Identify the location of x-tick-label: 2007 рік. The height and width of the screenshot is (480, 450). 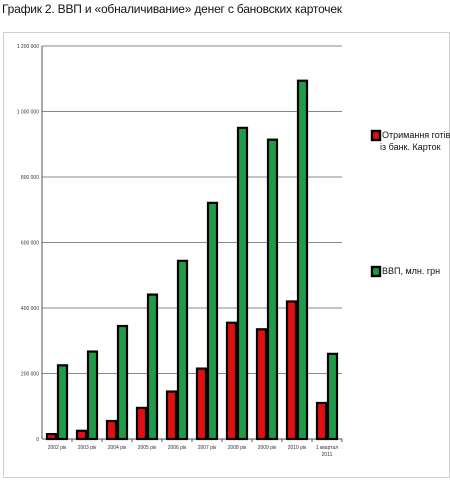
(207, 448).